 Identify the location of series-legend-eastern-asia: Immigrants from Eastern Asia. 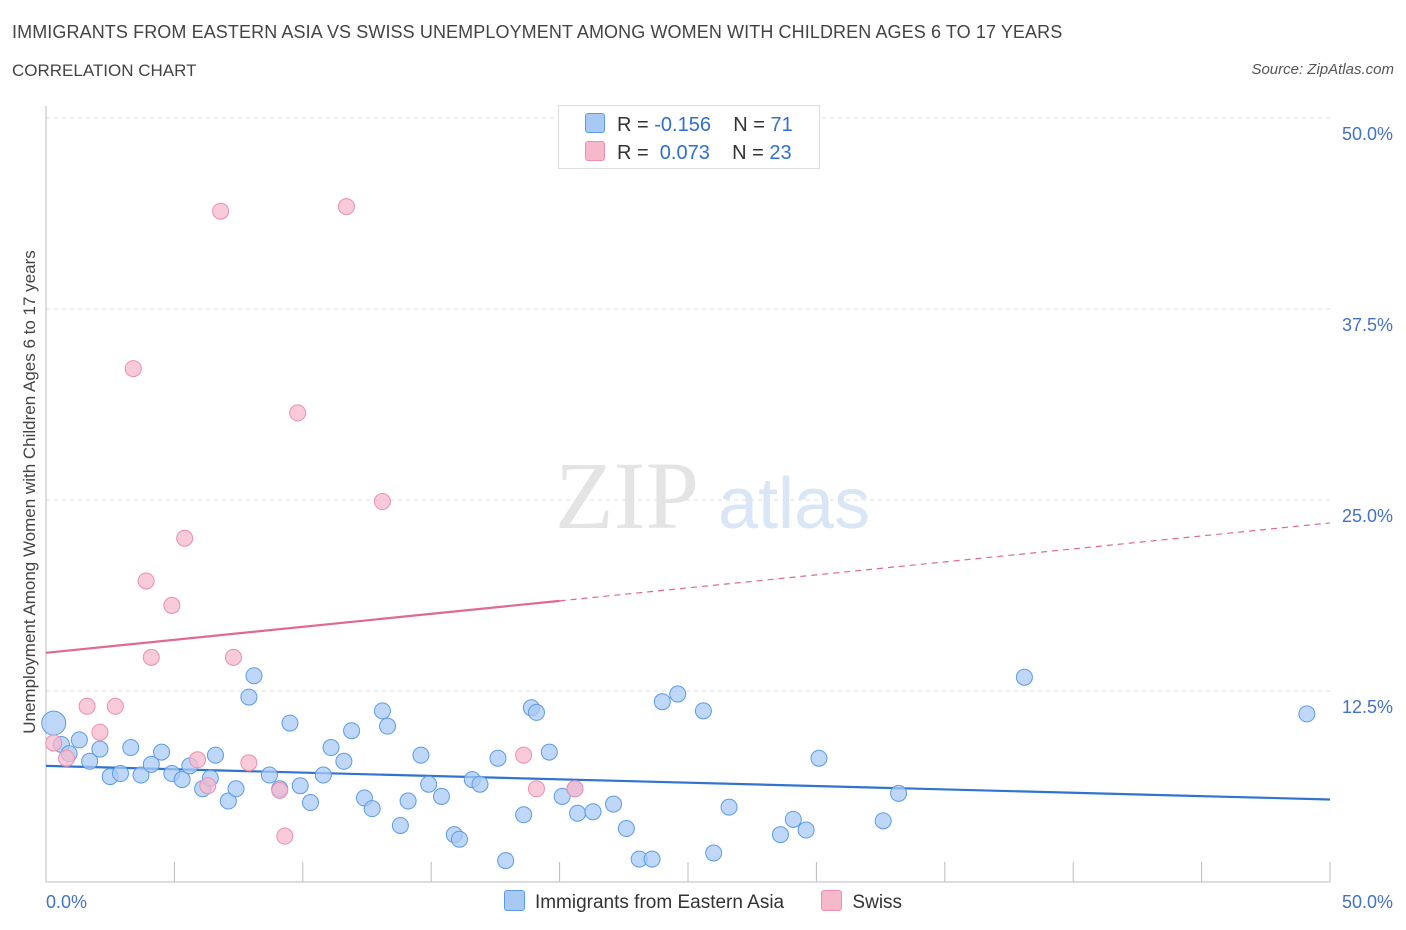
(644, 902).